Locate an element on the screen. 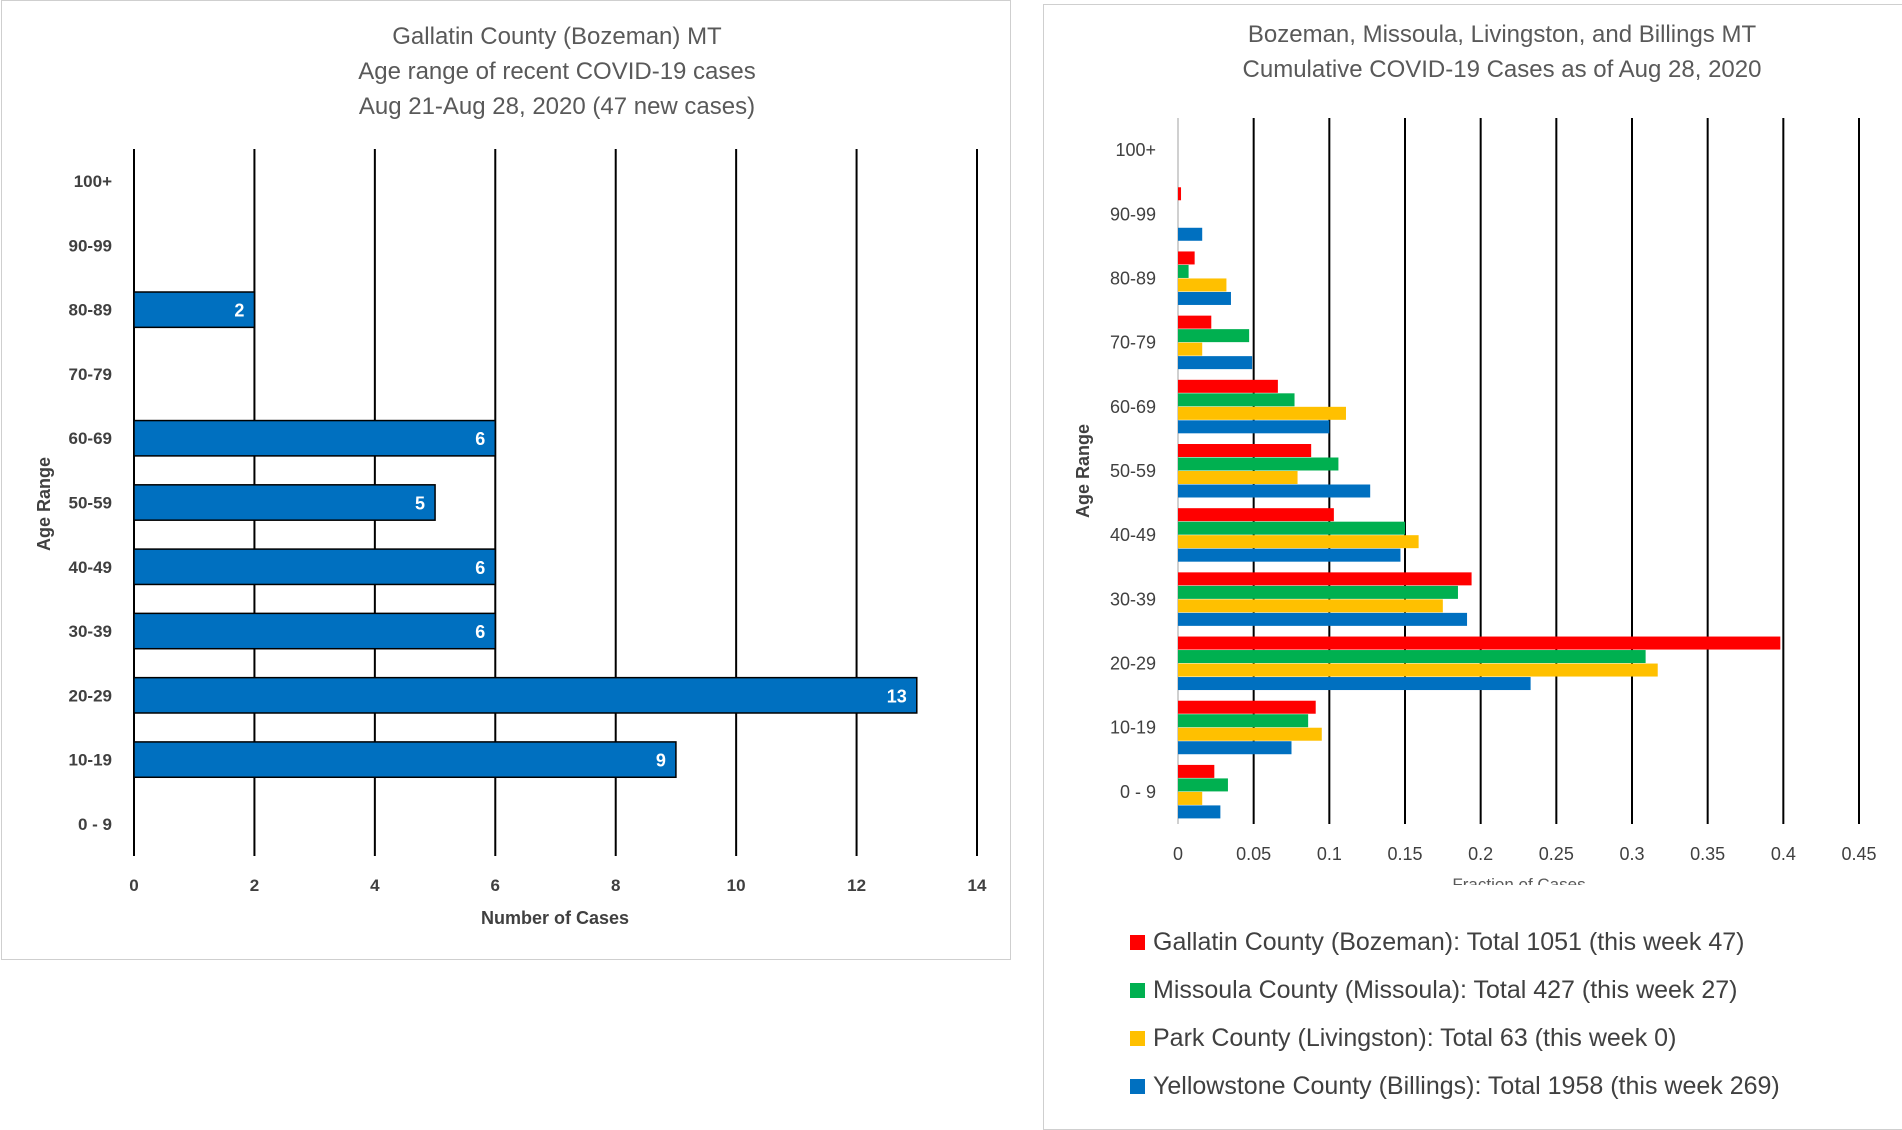 The image size is (1902, 1130). chart-title-line: Age range of recent COVID-19 cases is located at coordinates (557, 71).